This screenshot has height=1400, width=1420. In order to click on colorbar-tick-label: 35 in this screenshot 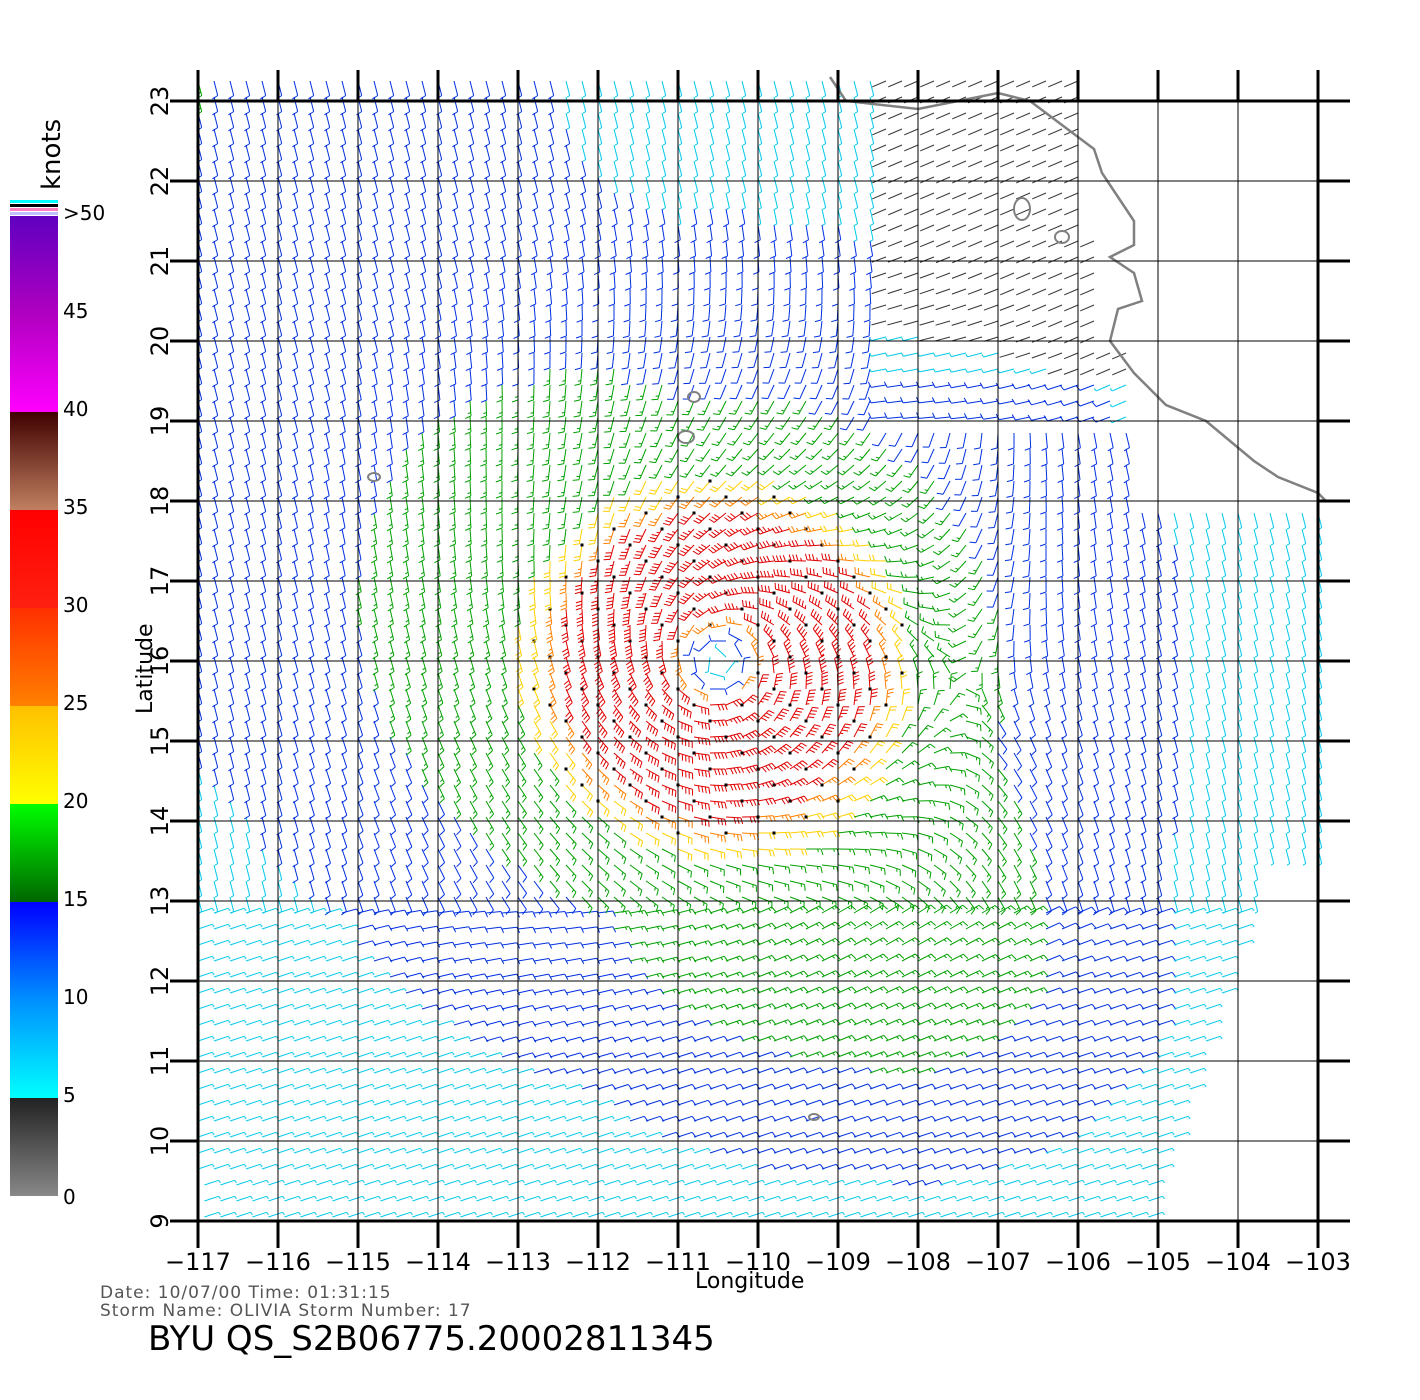, I will do `click(75, 507)`.